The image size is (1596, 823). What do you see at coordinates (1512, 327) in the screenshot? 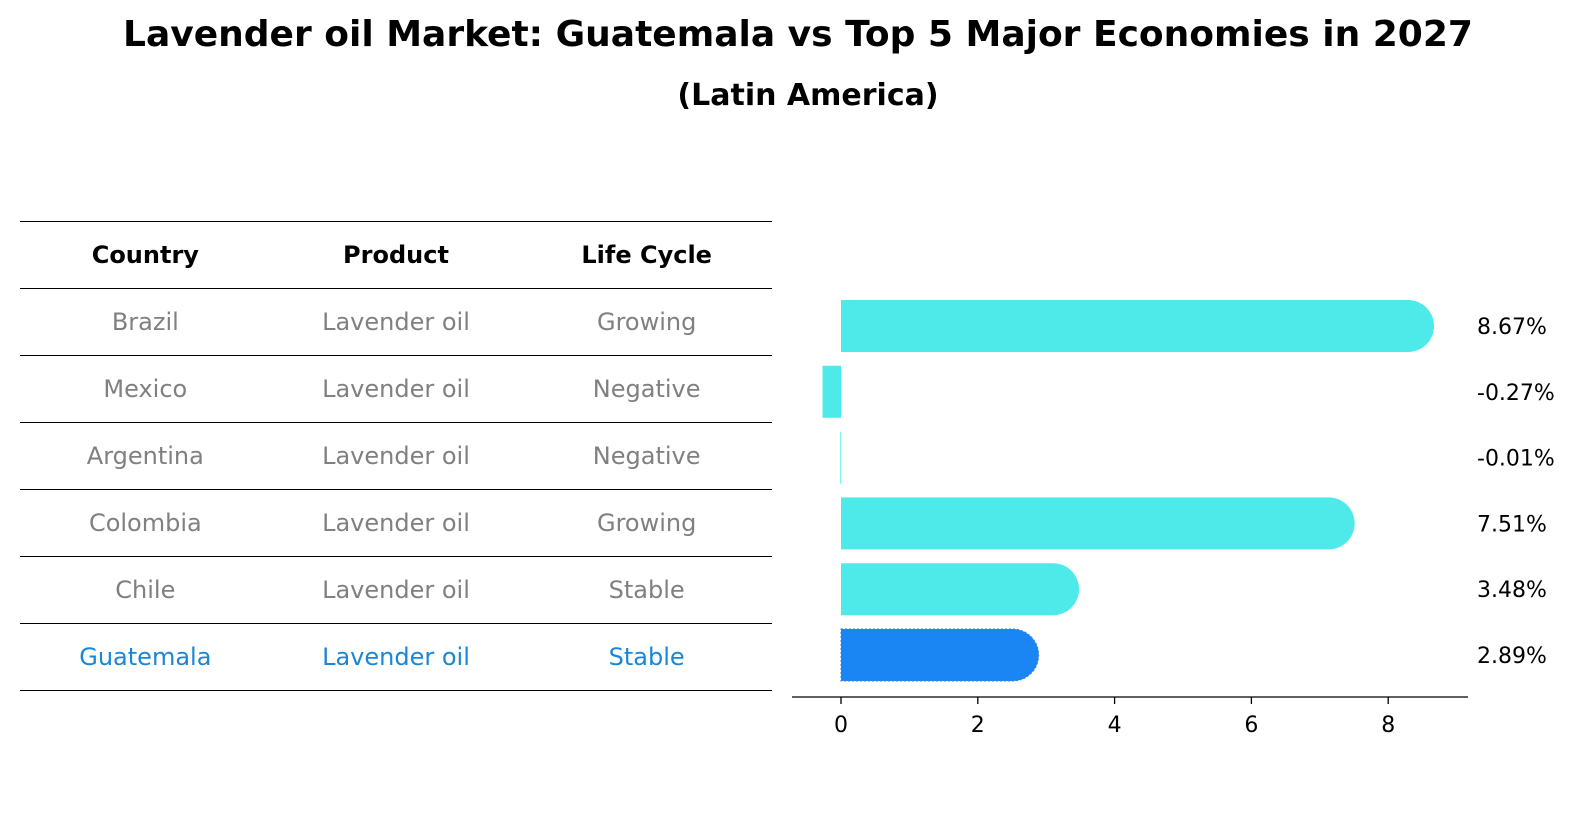
I see `value-label-brazil: 8.67%` at bounding box center [1512, 327].